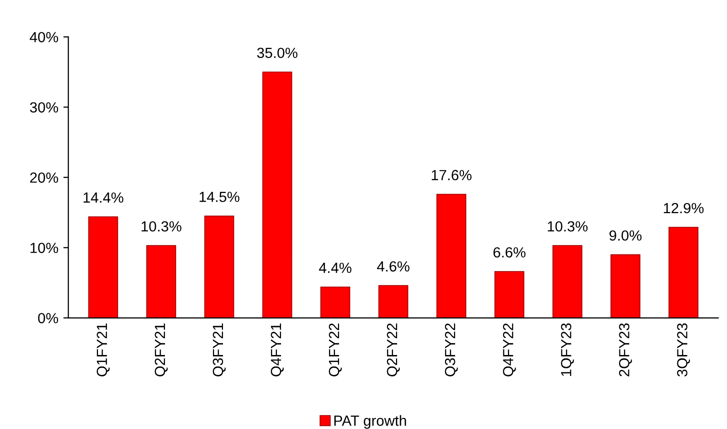 This screenshot has height=429, width=727. What do you see at coordinates (277, 349) in the screenshot?
I see `x-tick-label: Q4FY21` at bounding box center [277, 349].